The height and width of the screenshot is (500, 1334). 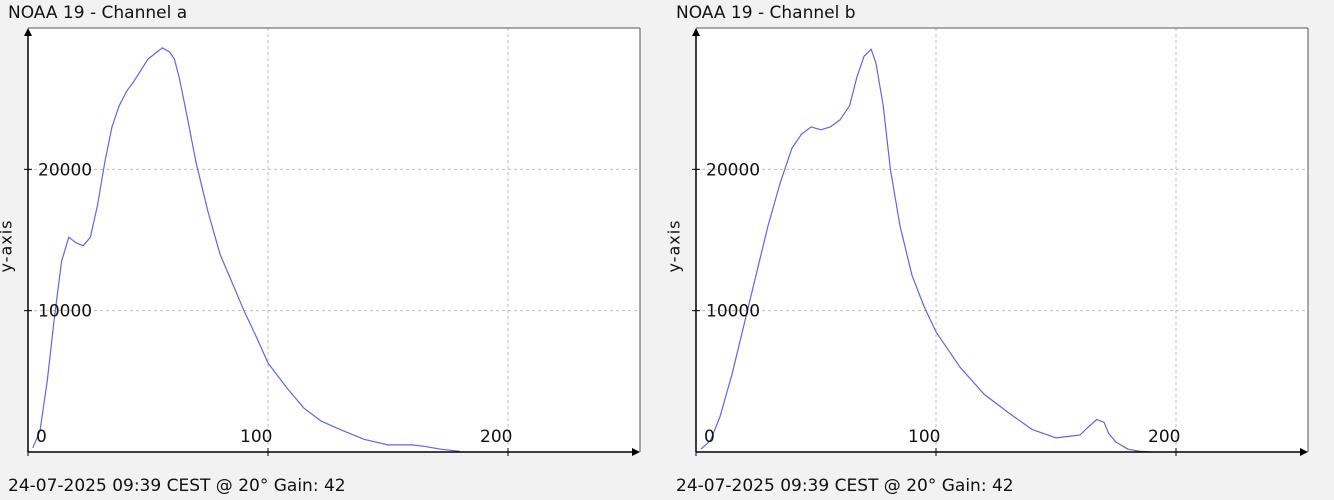 What do you see at coordinates (766, 13) in the screenshot?
I see `chart-title: NOAA 19 - Channel b` at bounding box center [766, 13].